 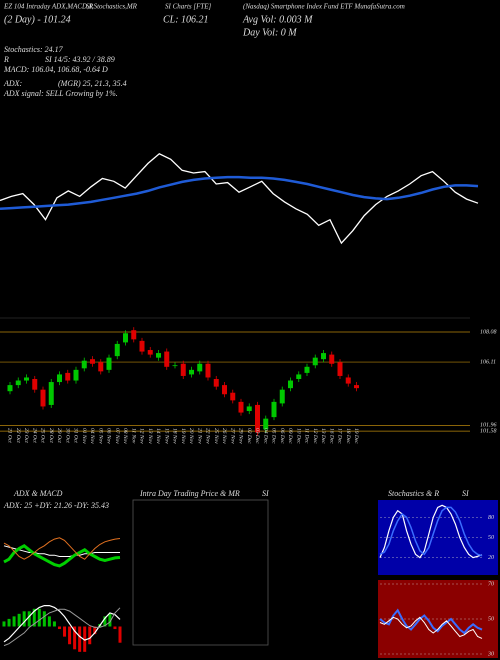 What do you see at coordinates (265, 436) in the screenshot?
I see `x-tick-label: 04 Dec` at bounding box center [265, 436].